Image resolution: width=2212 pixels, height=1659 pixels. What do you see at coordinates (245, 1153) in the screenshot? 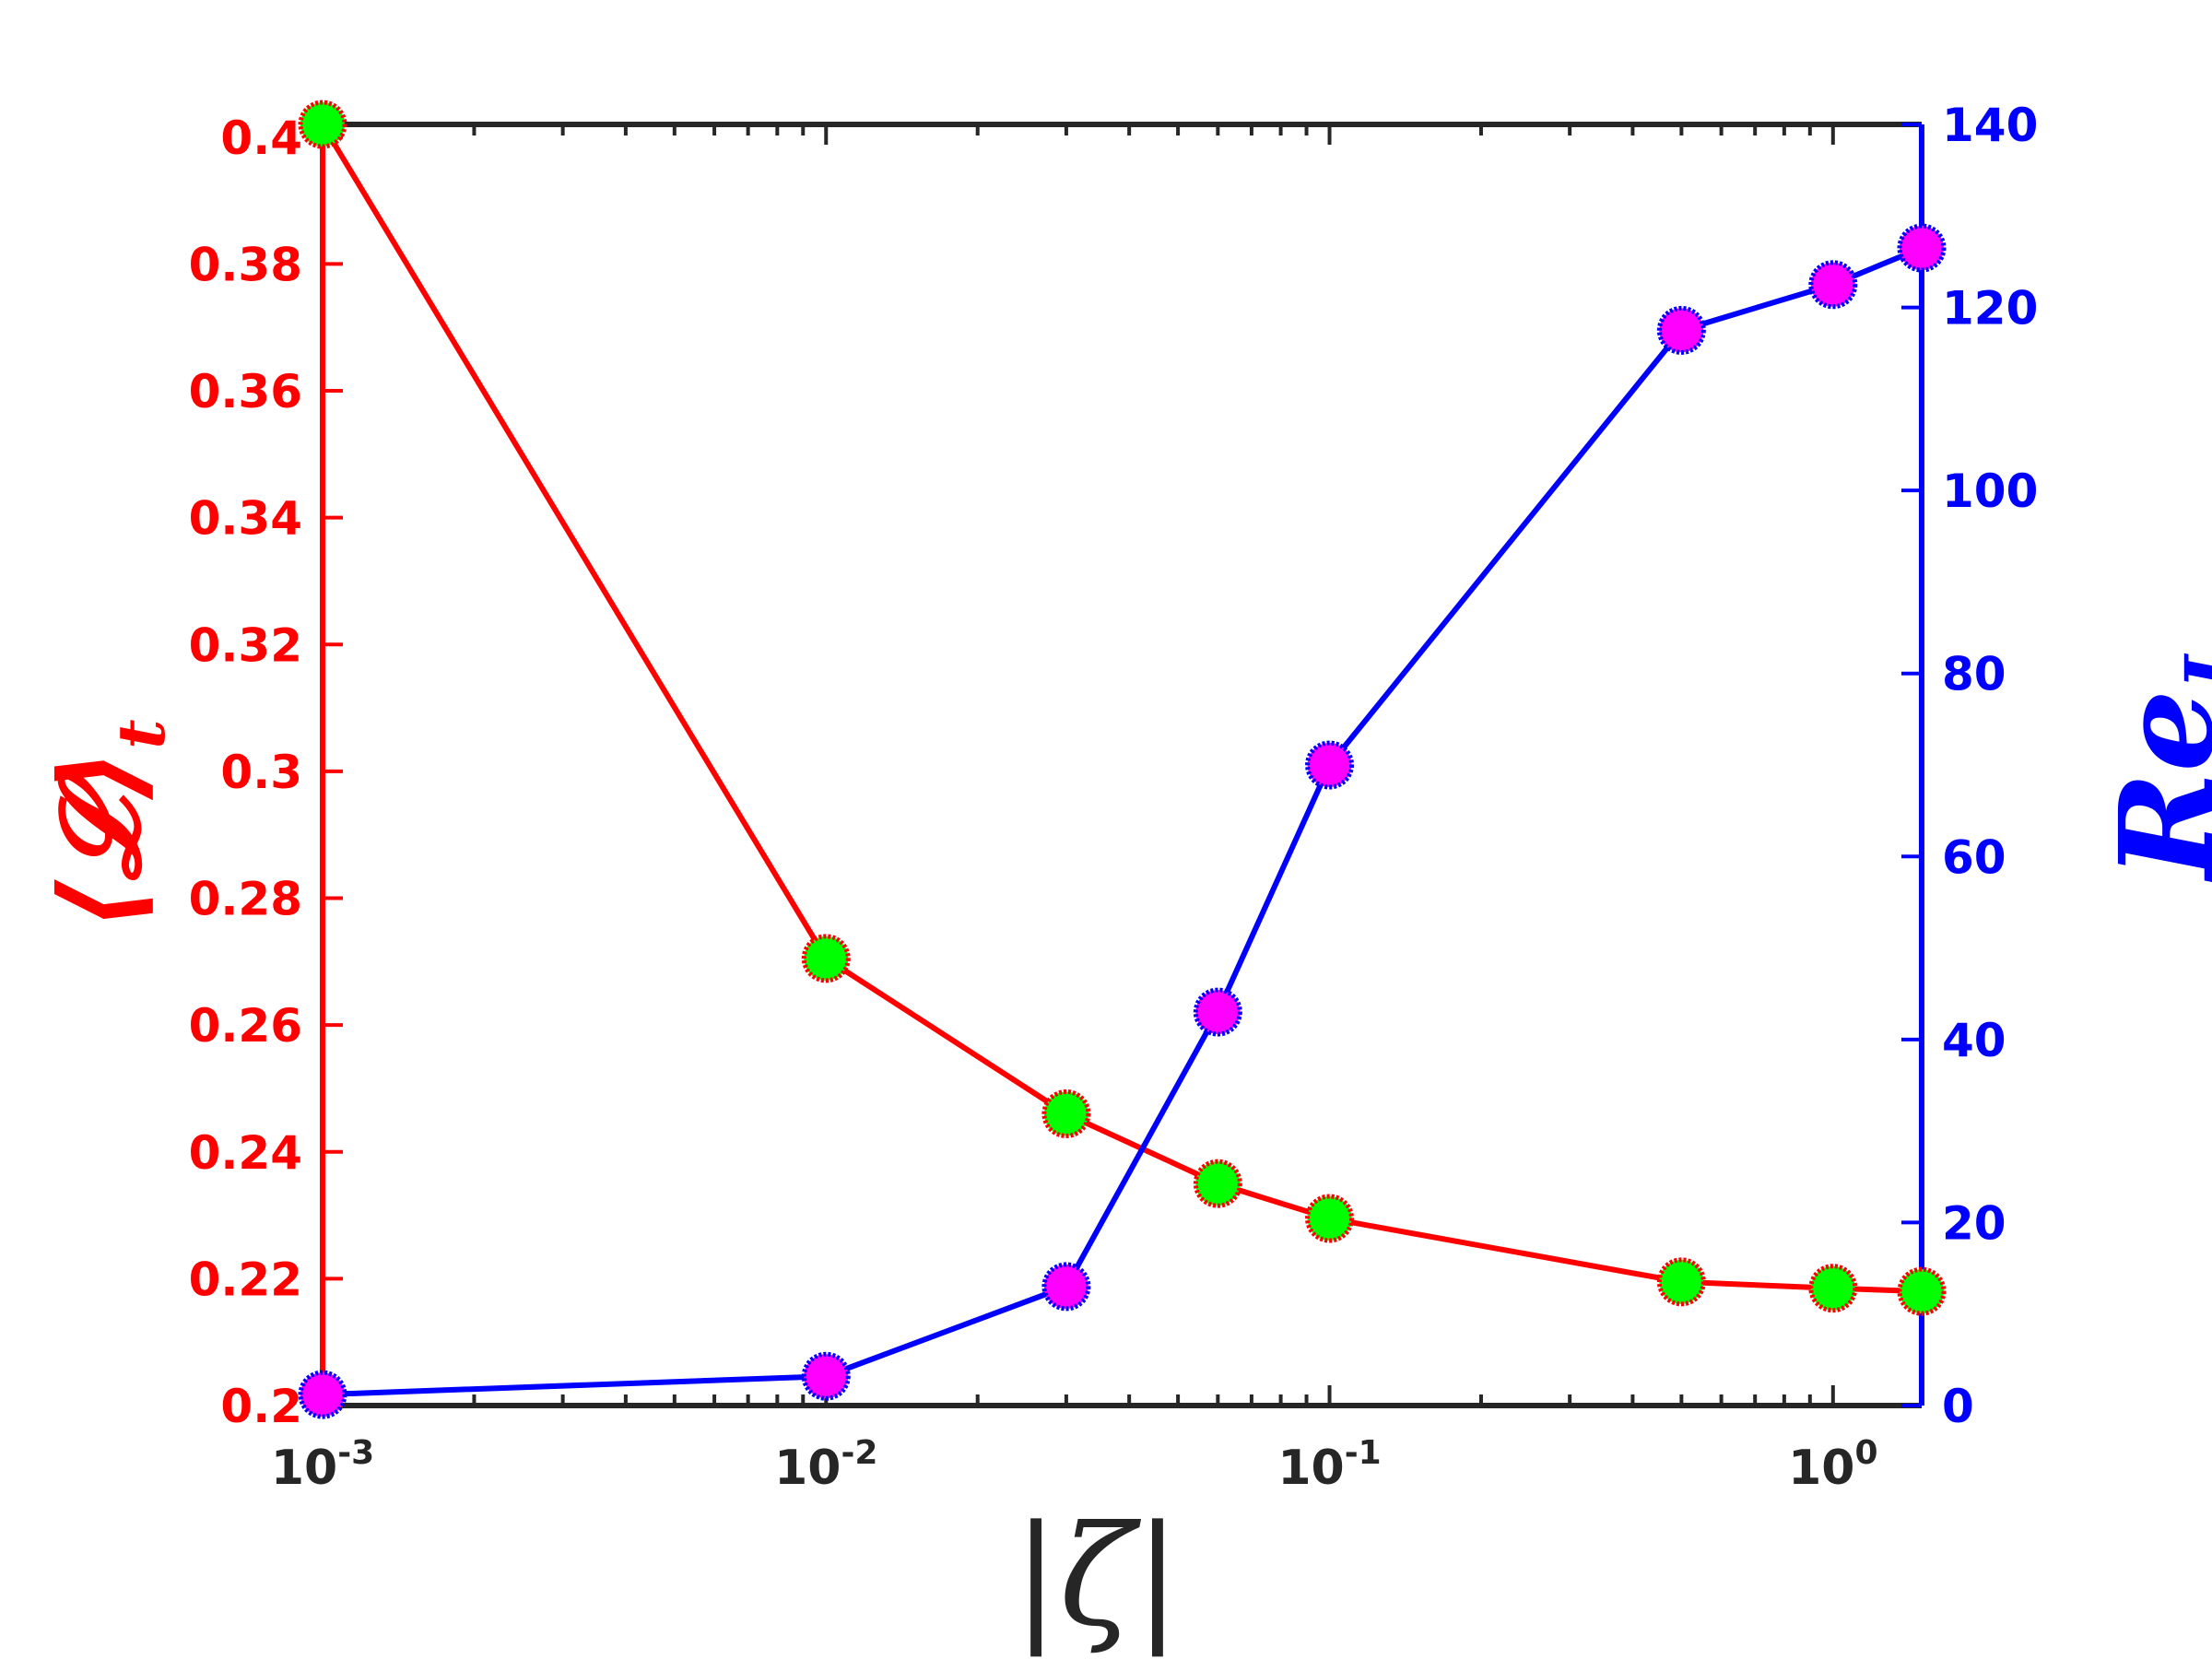
I see `left-axis-tick-label: 0.24` at bounding box center [245, 1153].